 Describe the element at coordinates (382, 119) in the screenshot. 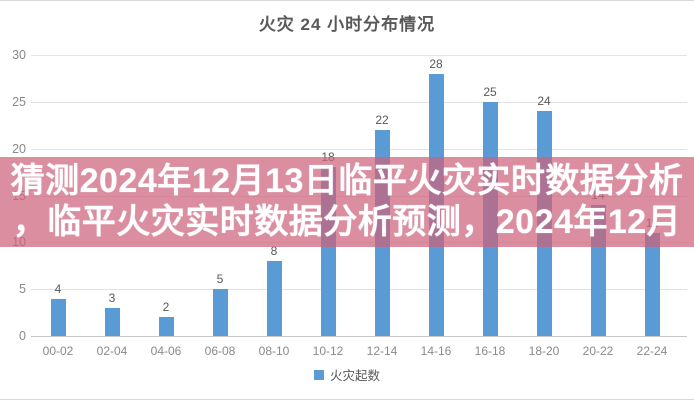

I see `data-label-12-14: 22` at that location.